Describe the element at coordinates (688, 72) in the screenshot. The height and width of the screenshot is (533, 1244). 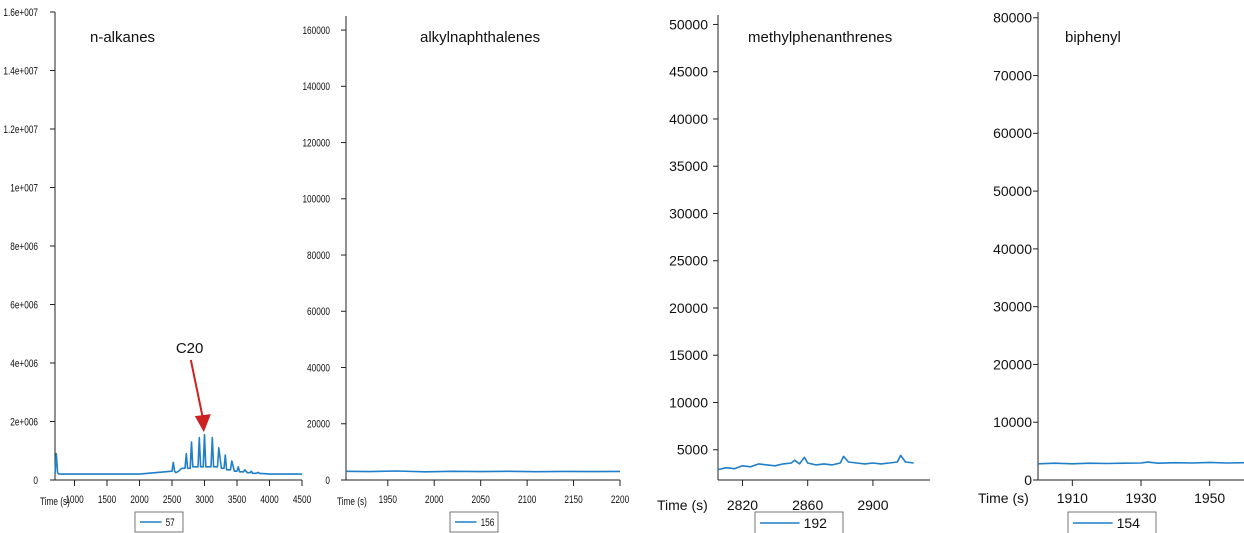
I see `y-tick-label: 45000` at that location.